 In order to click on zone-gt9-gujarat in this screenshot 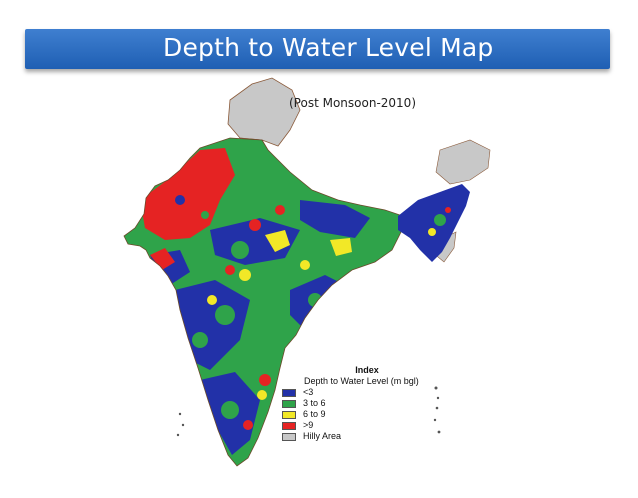, I will do `click(162, 259)`.